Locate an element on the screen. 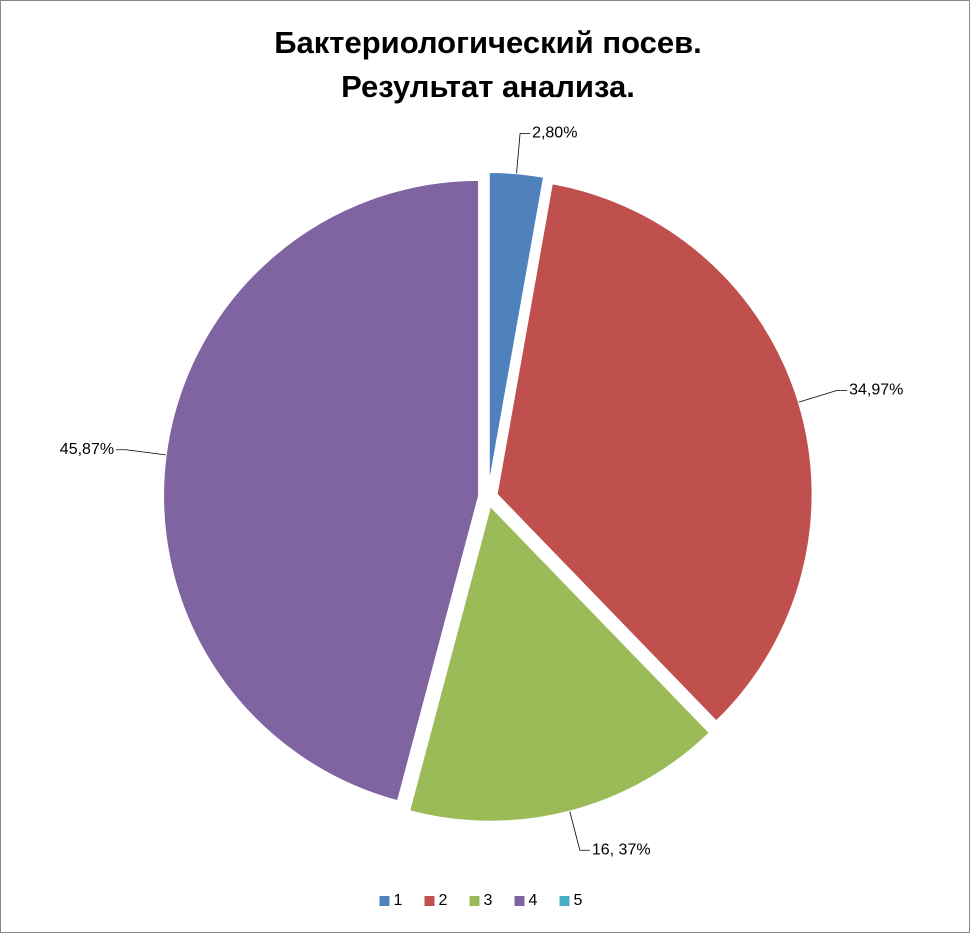  chart-title: Результат анализа. is located at coordinates (488, 86).